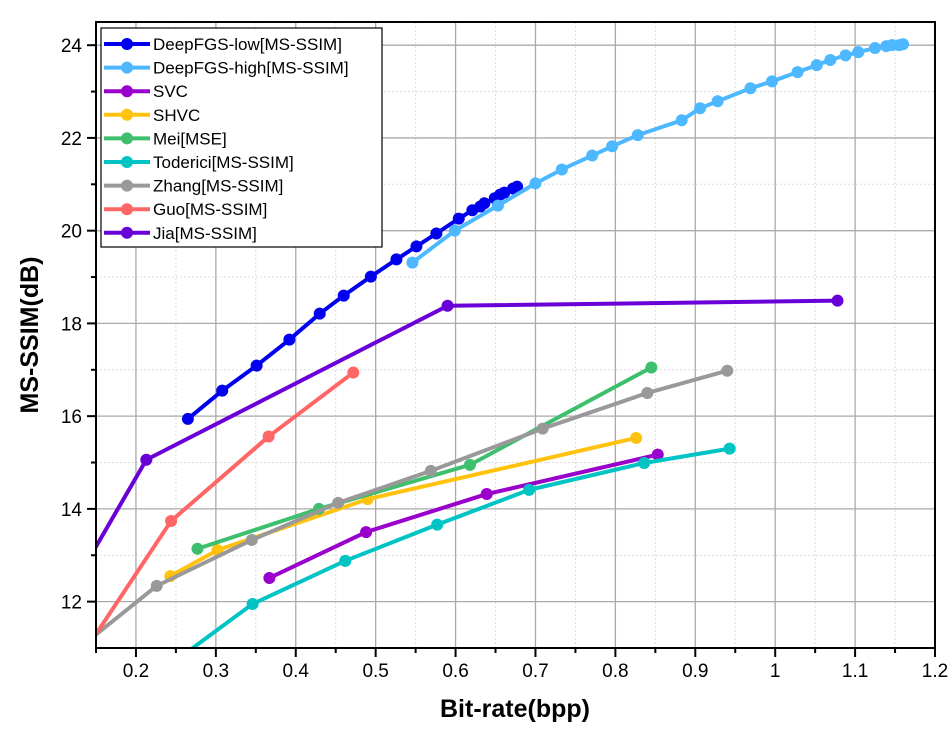 The height and width of the screenshot is (734, 952). I want to click on x-tick-label: 0.8, so click(615, 671).